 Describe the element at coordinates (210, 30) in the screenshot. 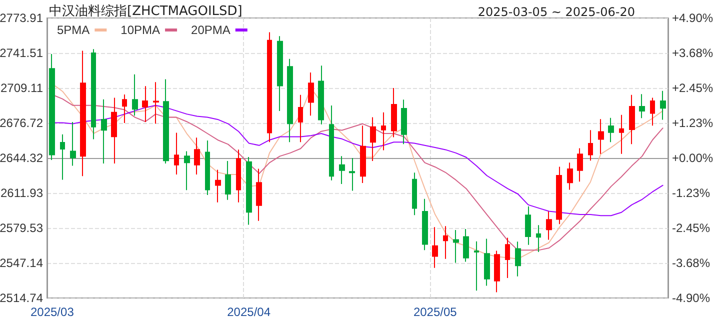

I see `legend-label: 20PMA` at that location.